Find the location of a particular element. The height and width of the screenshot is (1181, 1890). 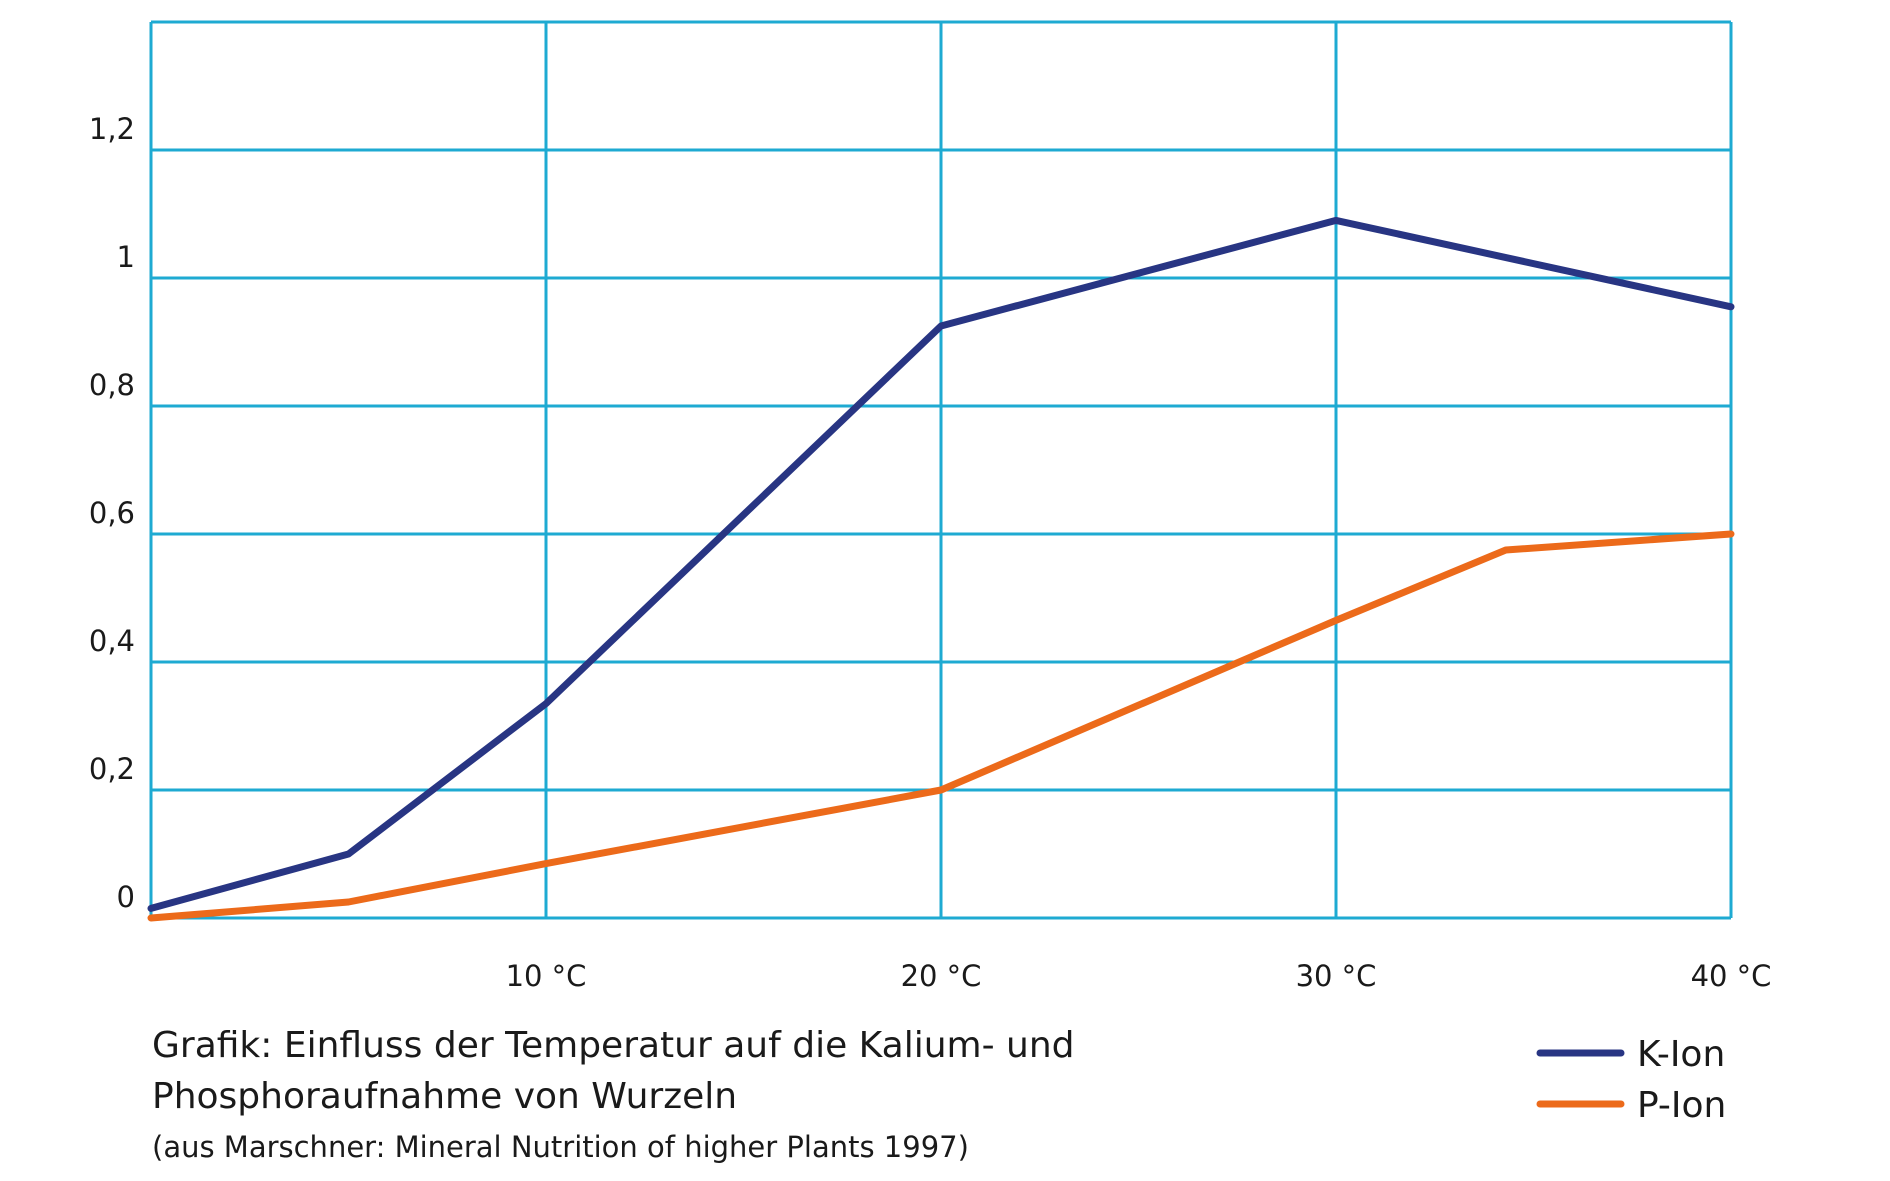

y-tick-label: 1 is located at coordinates (126, 257).